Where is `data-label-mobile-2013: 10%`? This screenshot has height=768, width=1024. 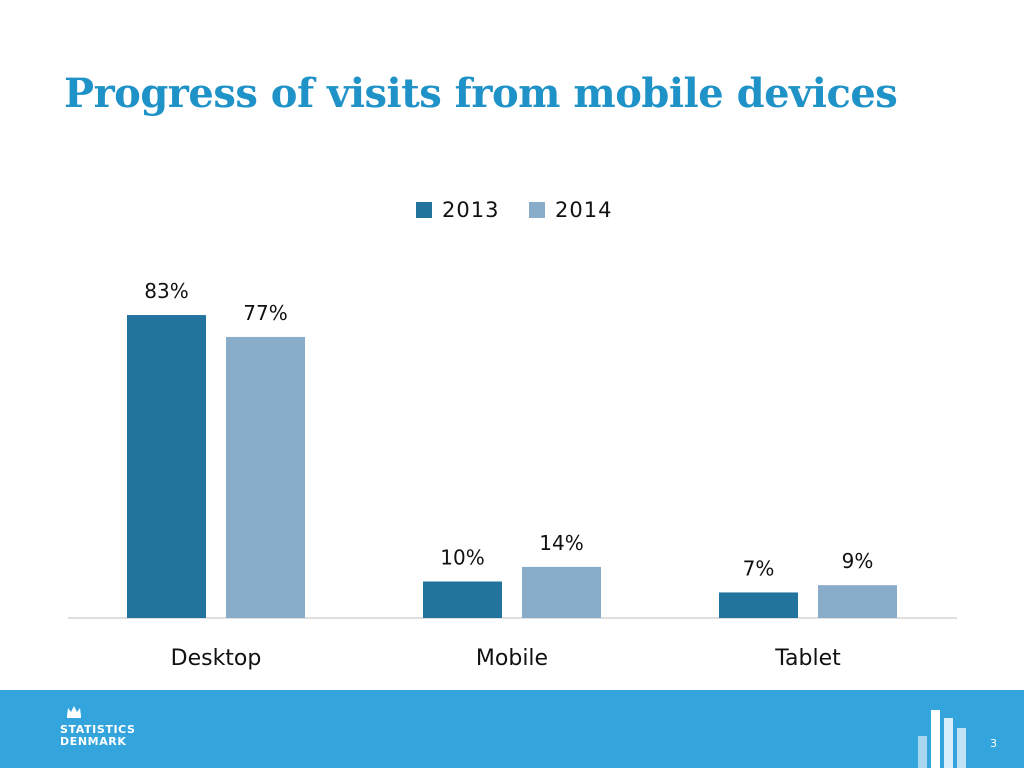 data-label-mobile-2013: 10% is located at coordinates (462, 558).